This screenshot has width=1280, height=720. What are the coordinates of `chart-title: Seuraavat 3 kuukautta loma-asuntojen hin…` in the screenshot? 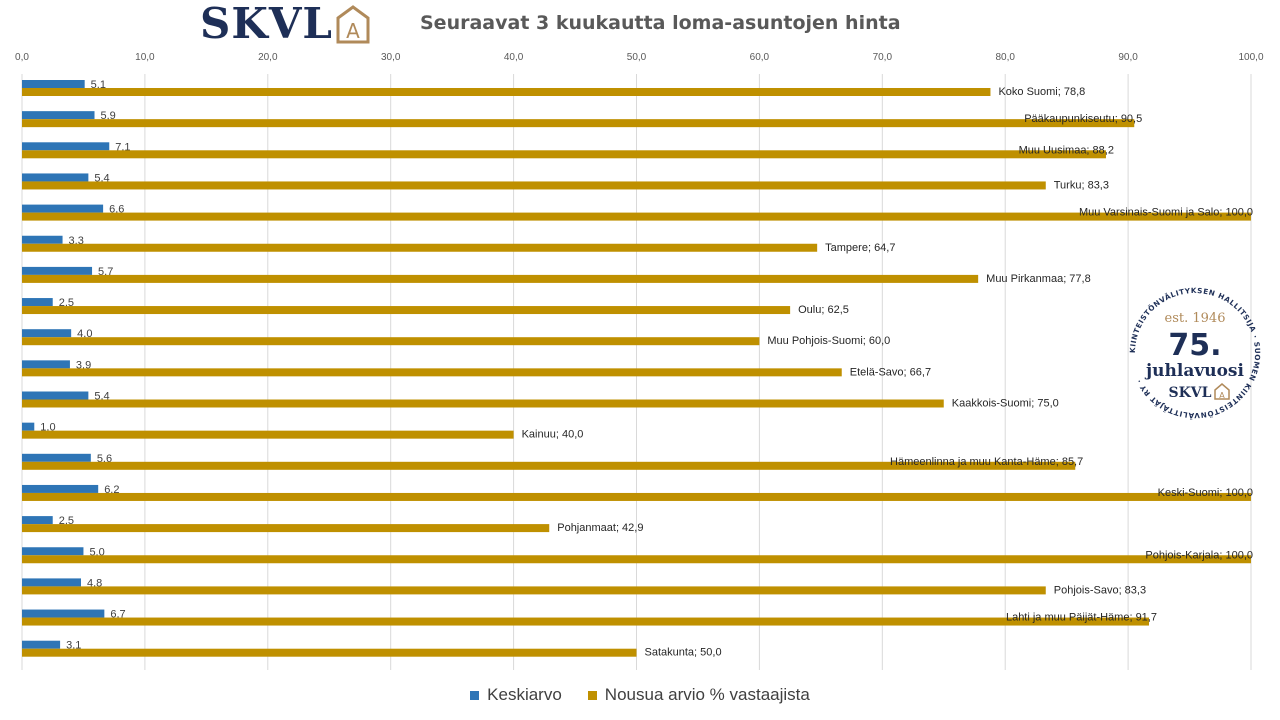 It's located at (660, 23).